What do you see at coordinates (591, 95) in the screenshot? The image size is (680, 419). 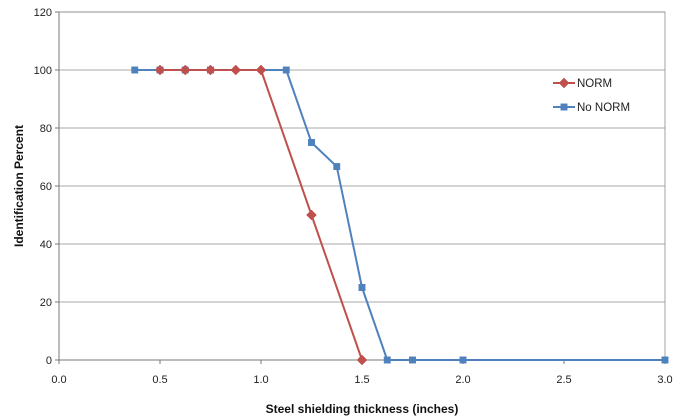 I see `legend: NORM No NORM` at bounding box center [591, 95].